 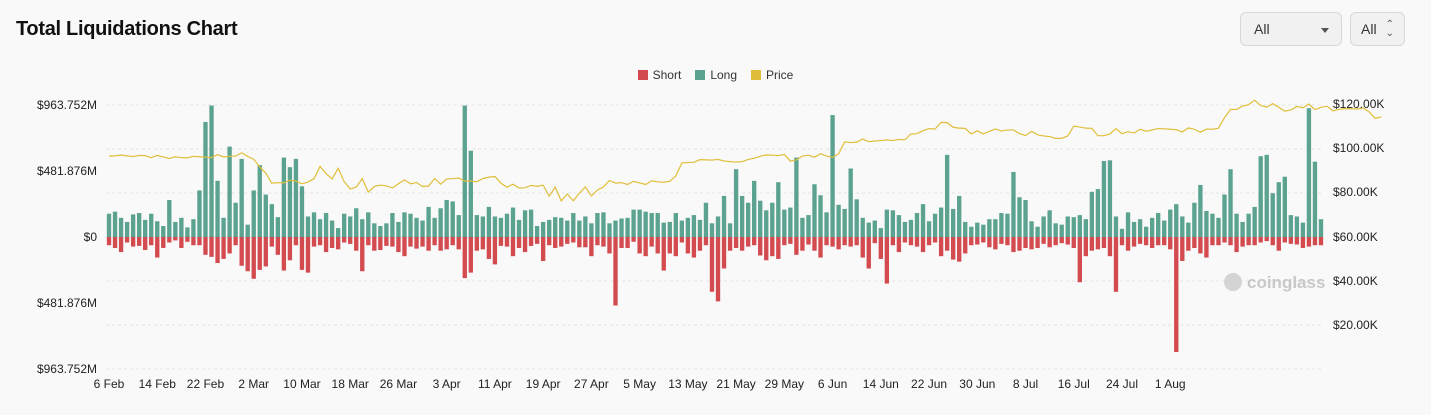 What do you see at coordinates (1262, 29) in the screenshot?
I see `exchange-select-value: All` at bounding box center [1262, 29].